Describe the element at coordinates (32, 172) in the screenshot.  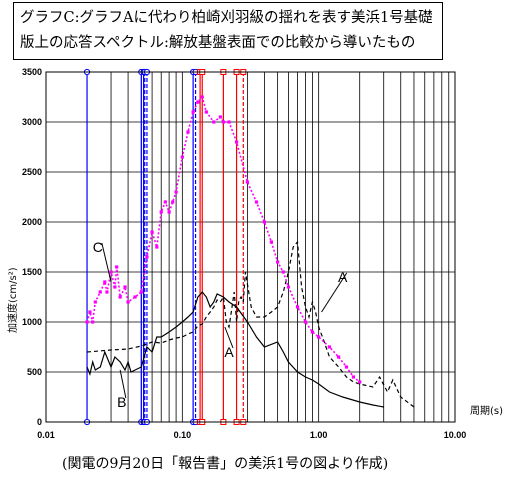
I see `y-tick-label: 2500` at that location.